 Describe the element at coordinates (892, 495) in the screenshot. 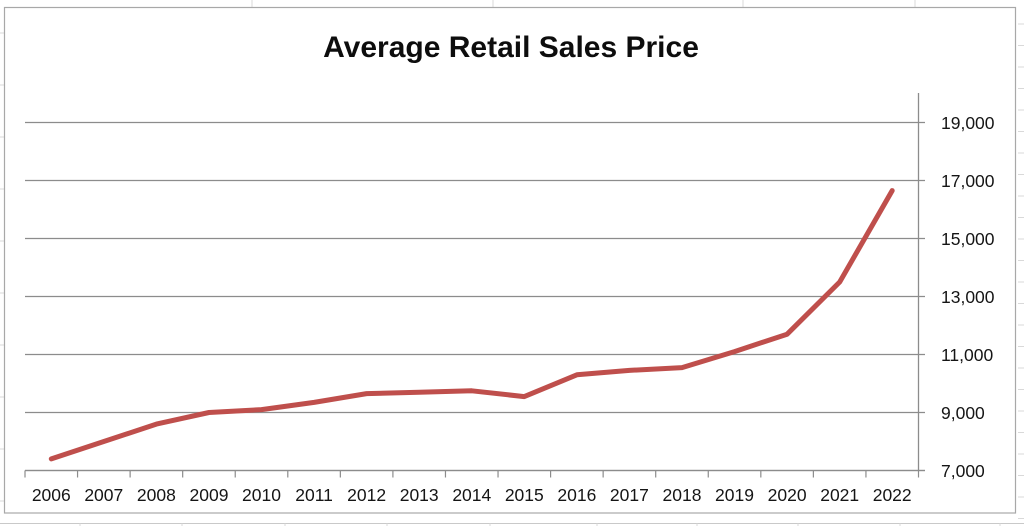

I see `x-tick-label: 2022` at that location.